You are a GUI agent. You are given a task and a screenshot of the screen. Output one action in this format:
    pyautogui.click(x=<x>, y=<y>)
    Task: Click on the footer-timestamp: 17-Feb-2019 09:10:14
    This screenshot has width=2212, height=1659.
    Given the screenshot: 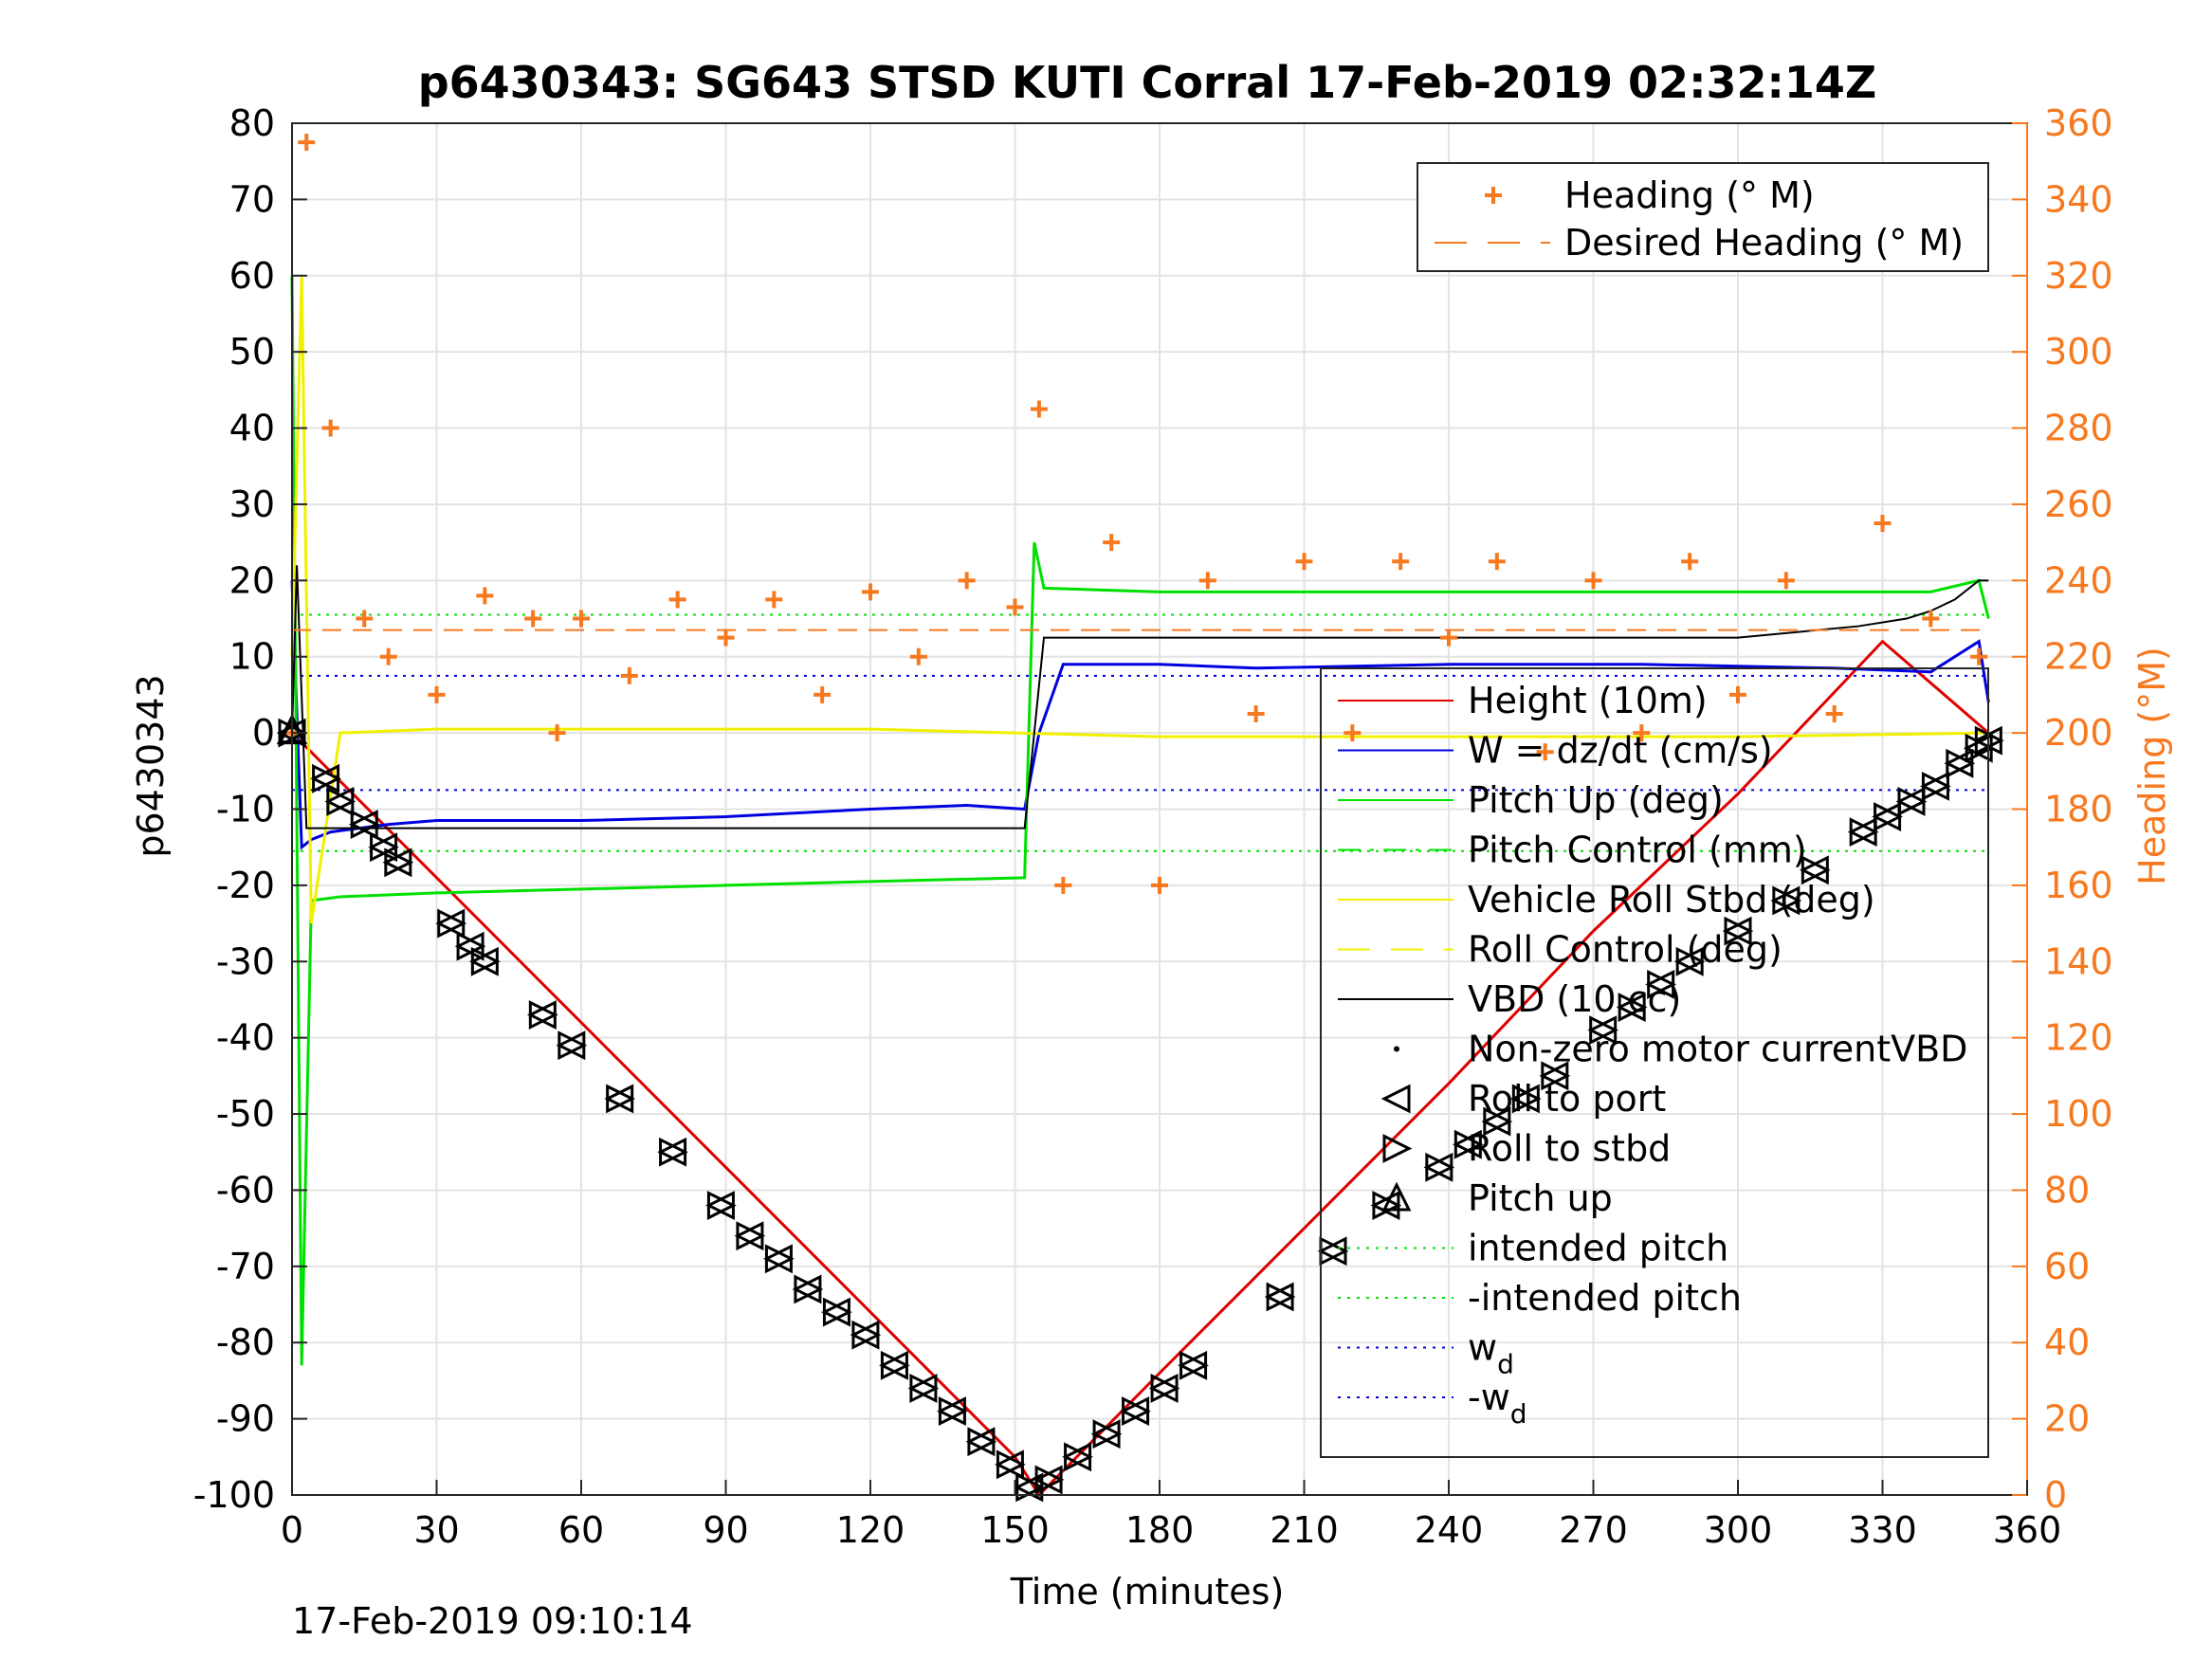 What is the action you would take?
    pyautogui.click(x=492, y=1621)
    